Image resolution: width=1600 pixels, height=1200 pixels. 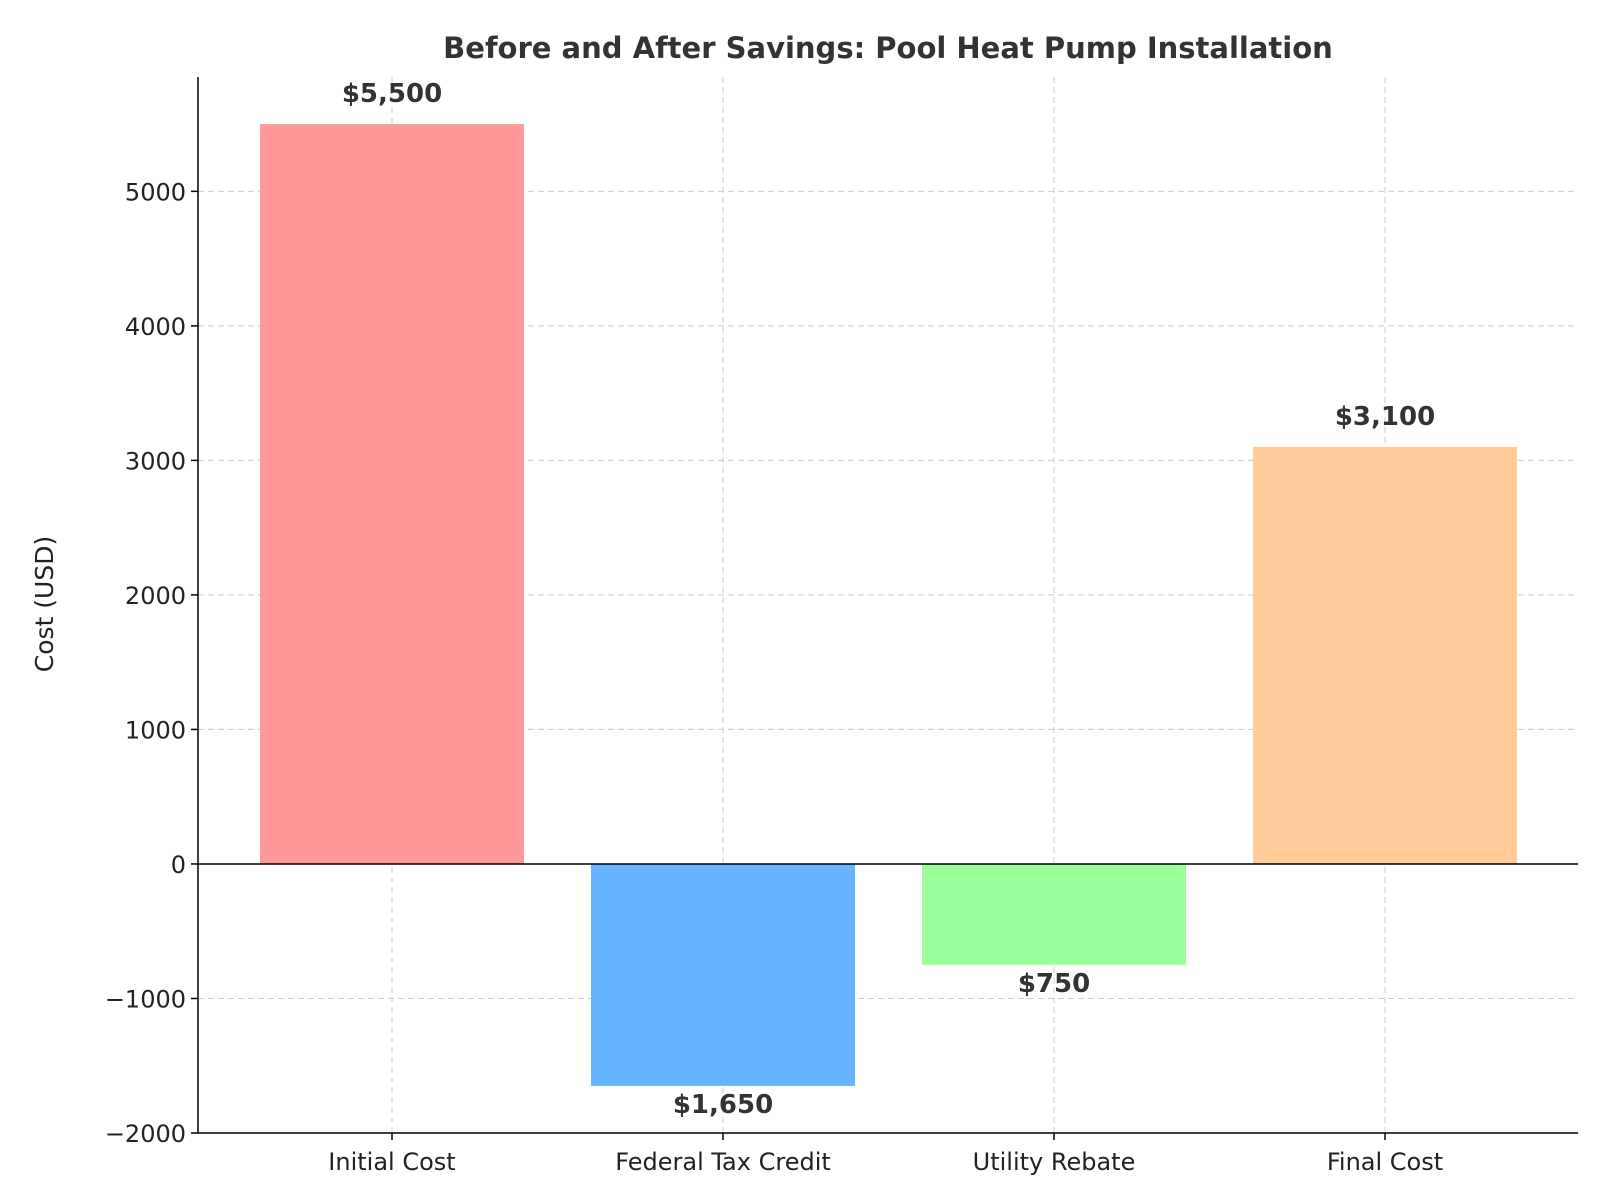 I want to click on y-tick-label: 5000, so click(x=155, y=192).